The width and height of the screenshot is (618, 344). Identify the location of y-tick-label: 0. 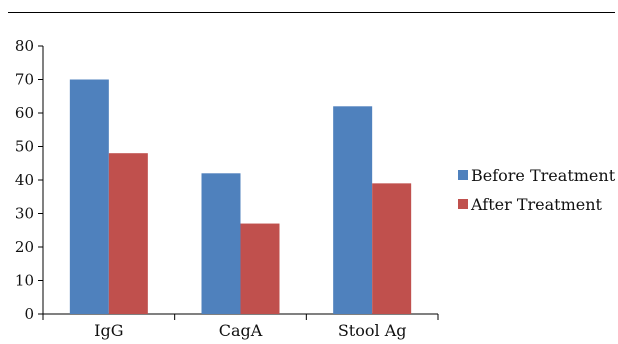
(29, 314).